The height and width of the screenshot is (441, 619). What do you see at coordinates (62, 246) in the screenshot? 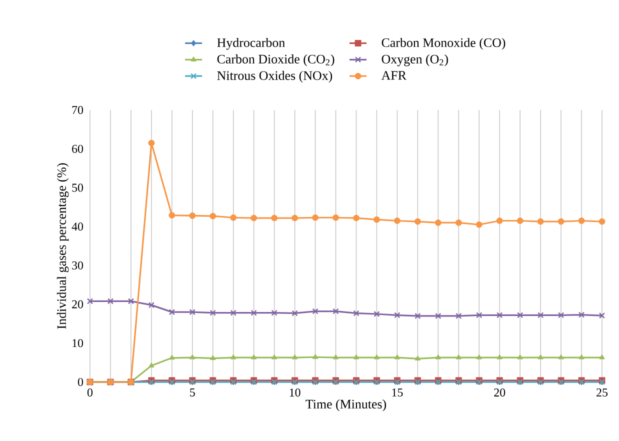
I see `y-axis-title: Individual gases percentage (%)` at bounding box center [62, 246].